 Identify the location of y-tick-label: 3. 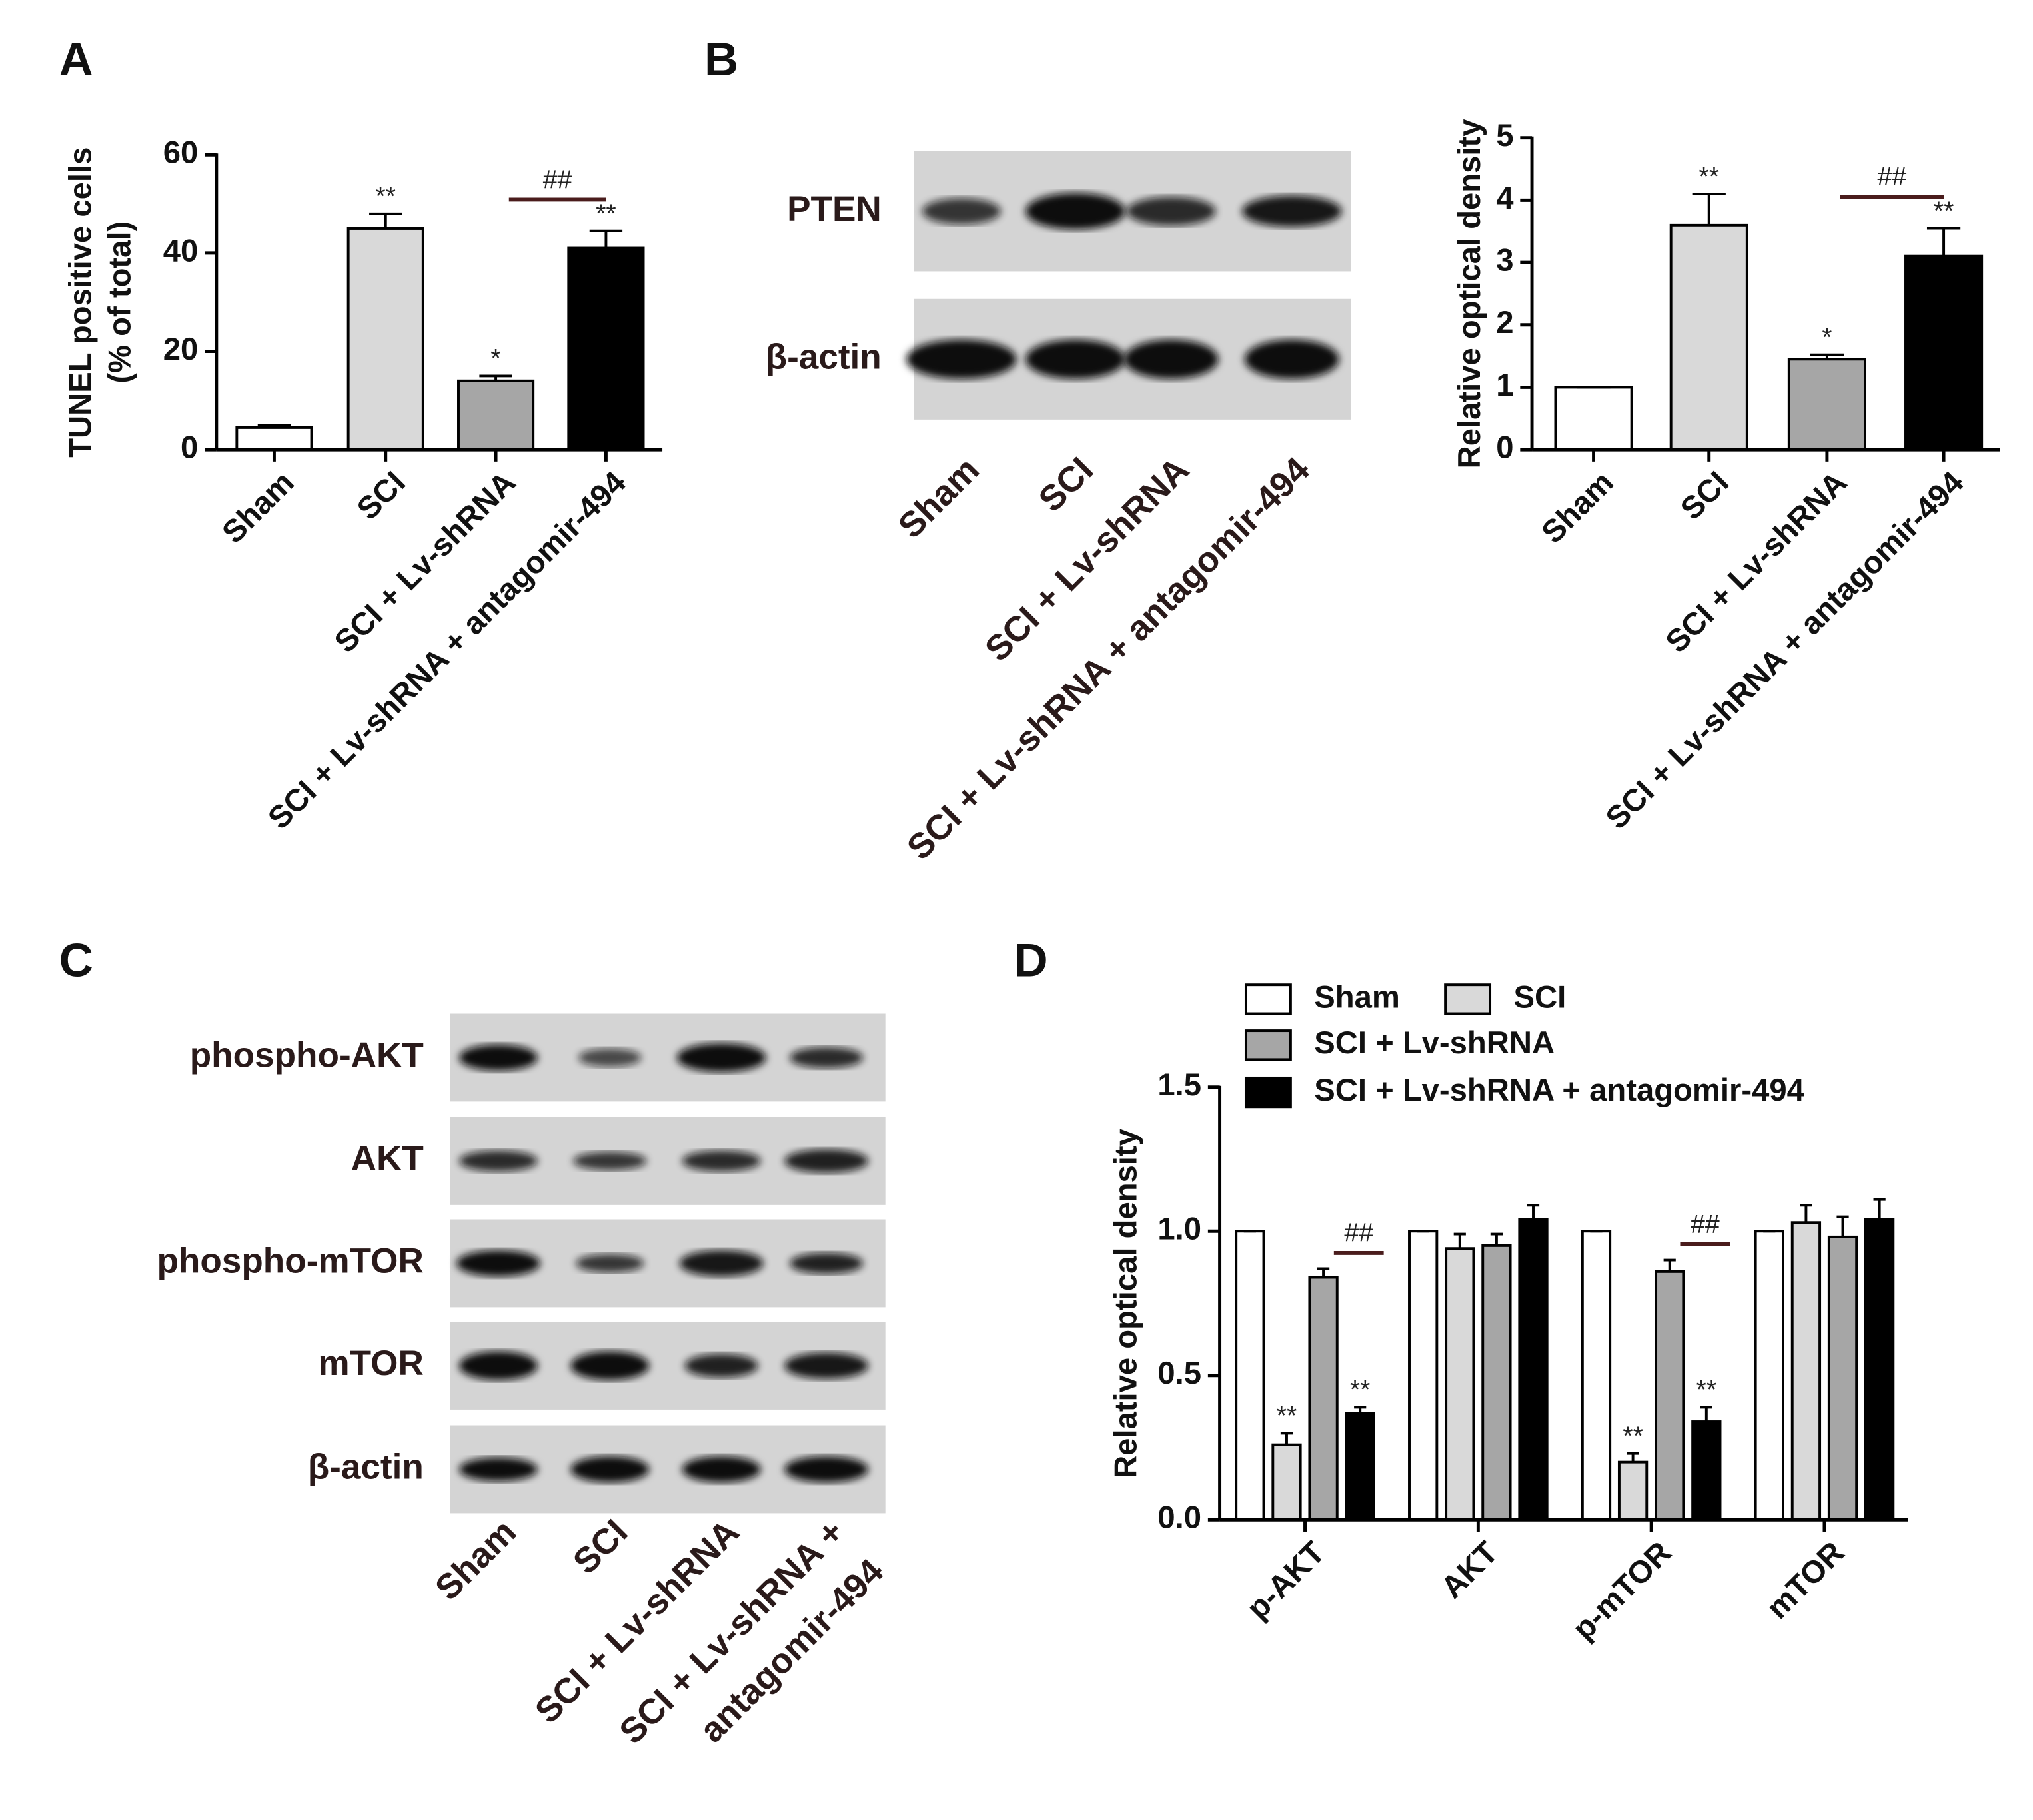
(1504, 260).